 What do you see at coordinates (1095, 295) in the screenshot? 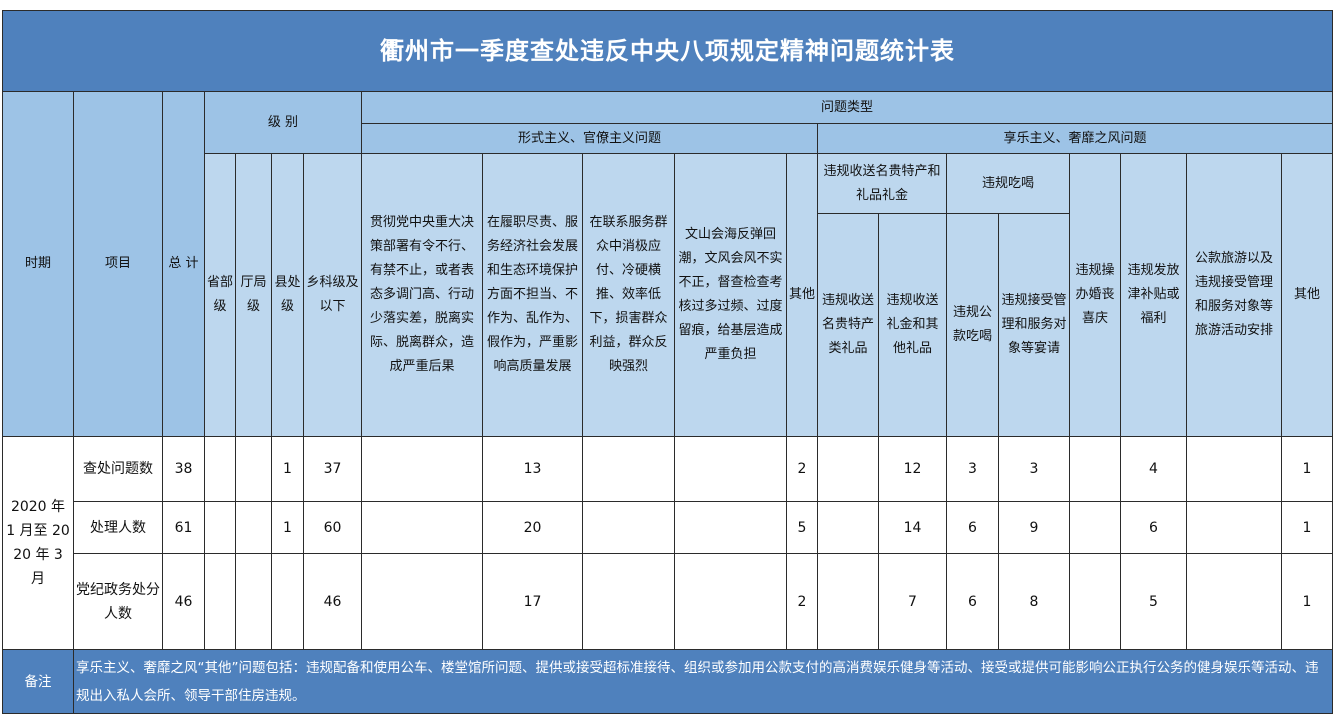
I see `header-hedonism-col: 违规操办婚丧喜庆` at bounding box center [1095, 295].